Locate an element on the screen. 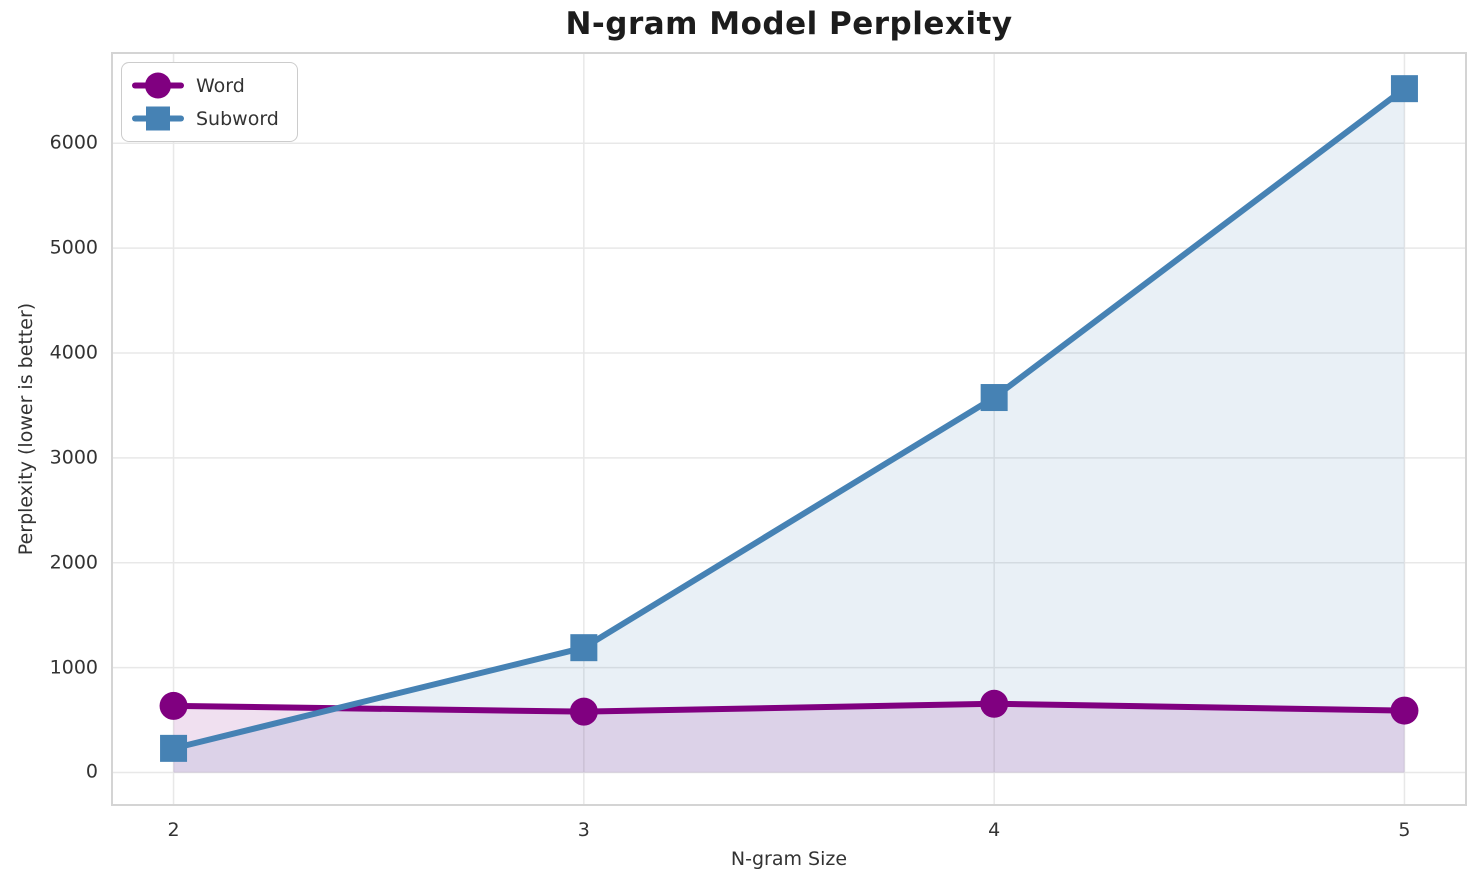 This screenshot has width=1484, height=885. word-line is located at coordinates (789, 707).